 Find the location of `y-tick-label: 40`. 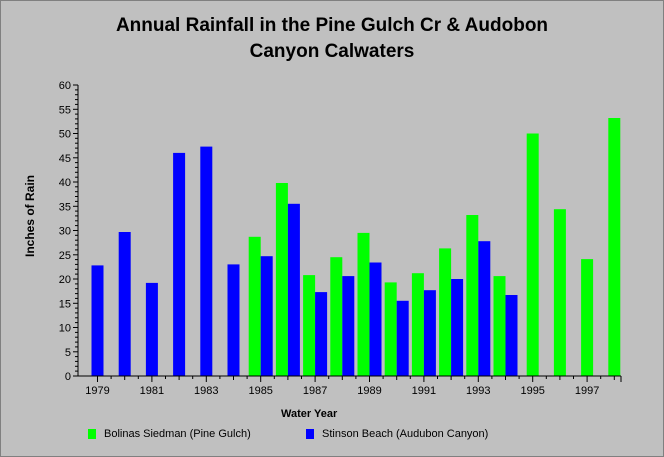

y-tick-label: 40 is located at coordinates (65, 183).